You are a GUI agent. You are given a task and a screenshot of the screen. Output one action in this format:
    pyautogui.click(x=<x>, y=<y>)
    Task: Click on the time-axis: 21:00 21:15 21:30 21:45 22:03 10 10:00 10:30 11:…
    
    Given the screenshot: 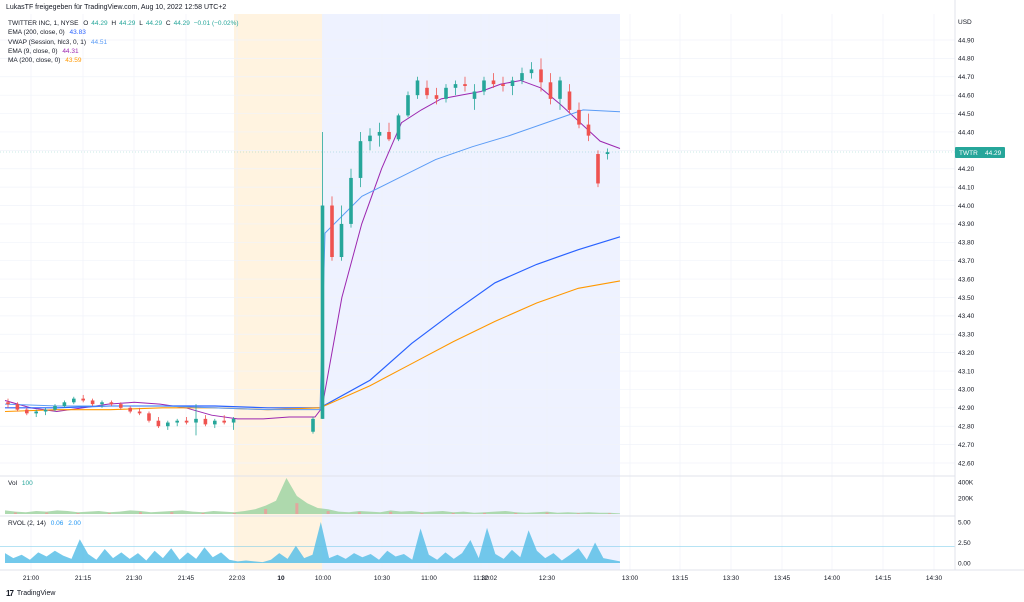 What is the action you would take?
    pyautogui.click(x=483, y=578)
    